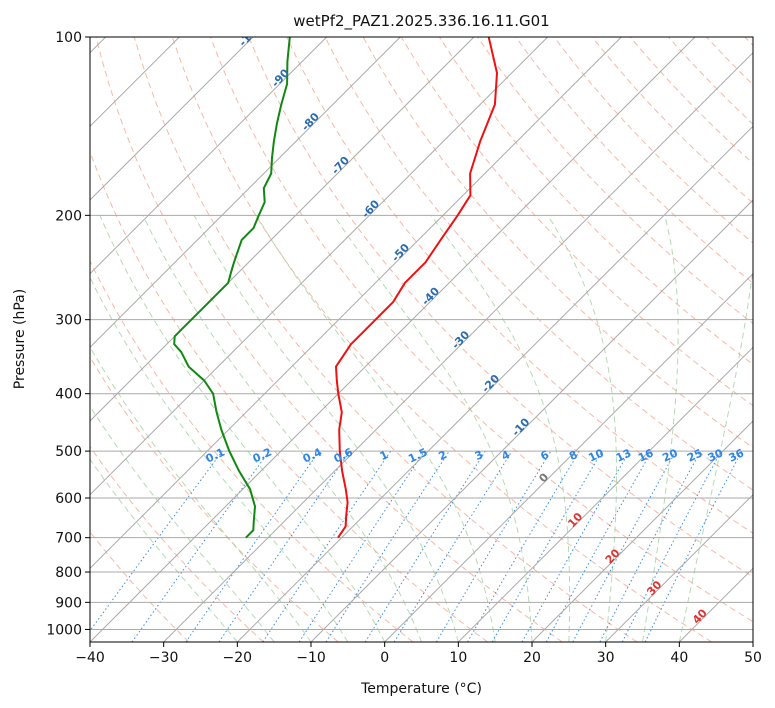  Describe the element at coordinates (250, 34) in the screenshot. I see `isotherm-label: -100` at that location.